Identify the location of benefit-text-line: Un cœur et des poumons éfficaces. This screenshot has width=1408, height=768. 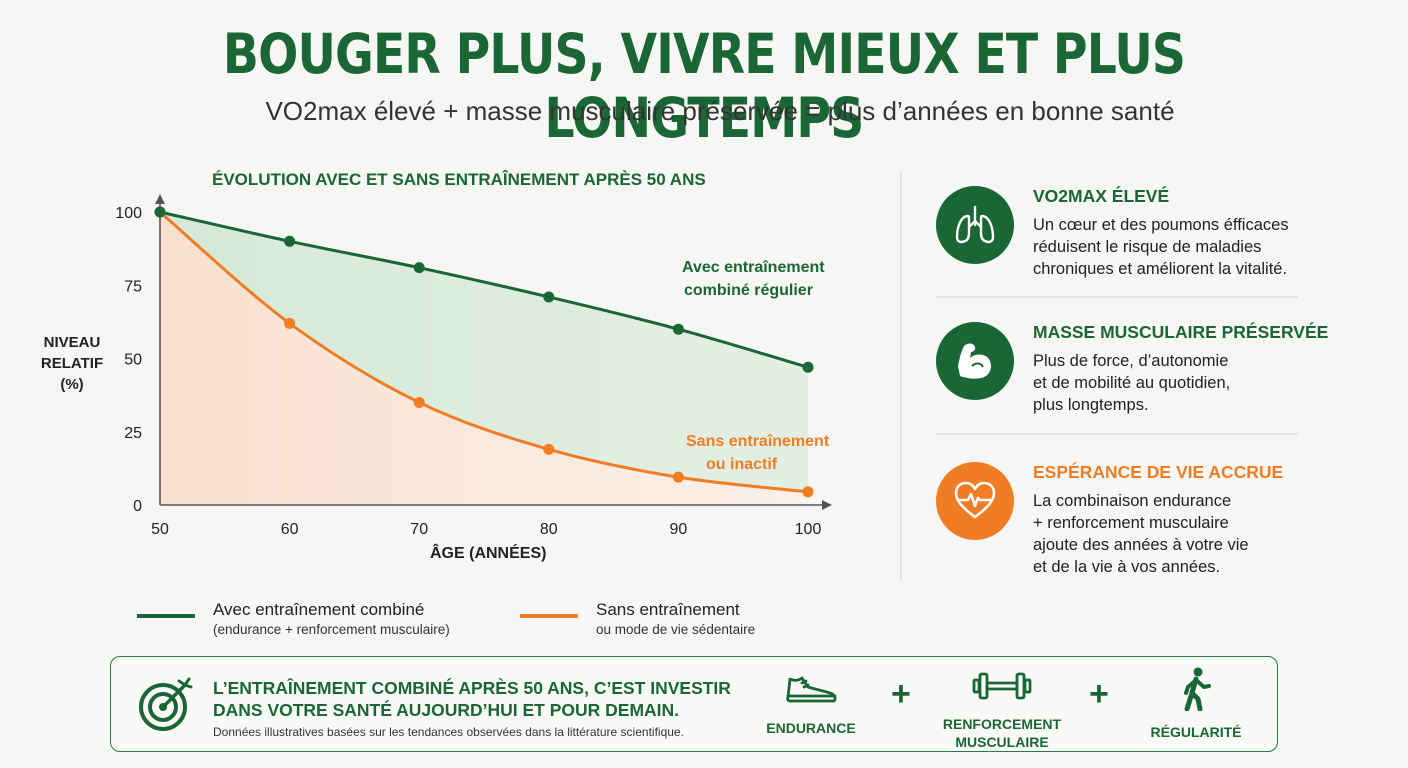
(1161, 225).